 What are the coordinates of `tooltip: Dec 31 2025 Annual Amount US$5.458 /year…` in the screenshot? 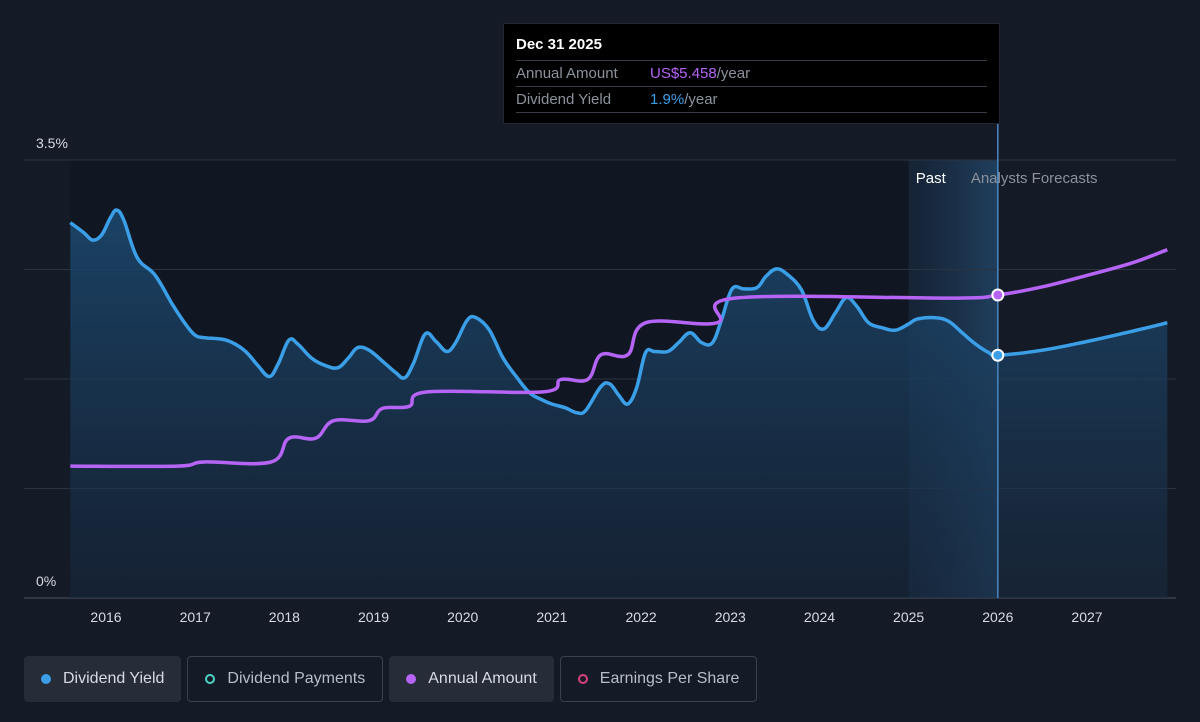 It's located at (751, 73).